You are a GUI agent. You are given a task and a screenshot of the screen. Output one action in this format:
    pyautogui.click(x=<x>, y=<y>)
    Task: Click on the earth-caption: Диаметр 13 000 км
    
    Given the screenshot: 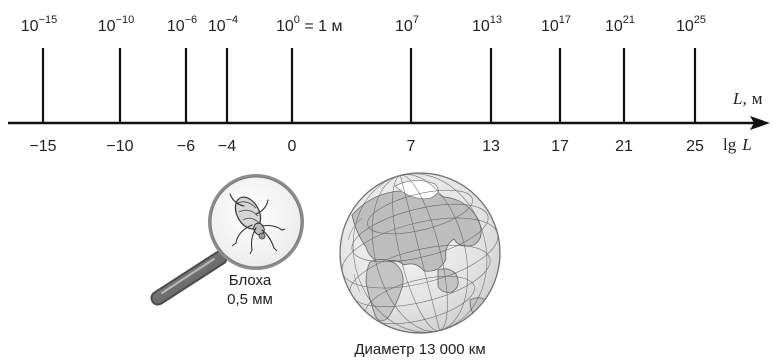 What is the action you would take?
    pyautogui.click(x=420, y=349)
    